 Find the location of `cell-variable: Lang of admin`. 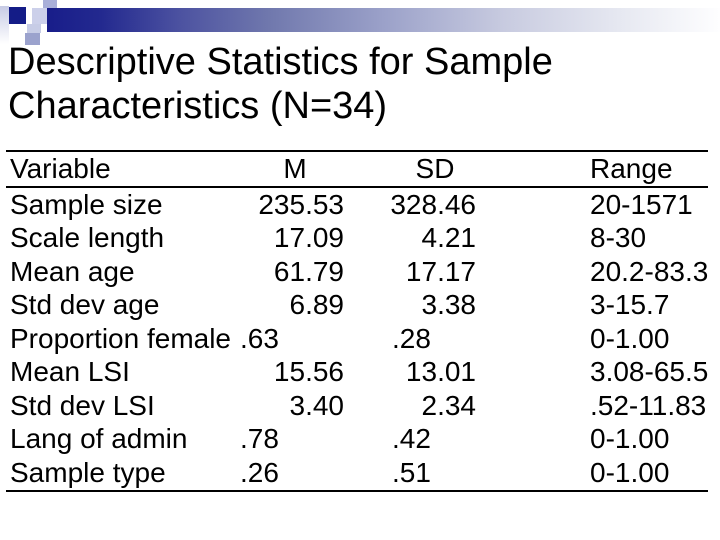

cell-variable: Lang of admin is located at coordinates (99, 439).